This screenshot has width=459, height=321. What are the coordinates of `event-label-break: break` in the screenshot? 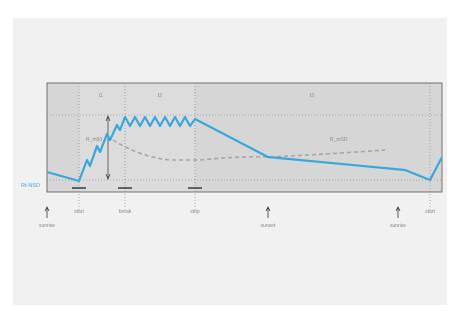 It's located at (125, 212).